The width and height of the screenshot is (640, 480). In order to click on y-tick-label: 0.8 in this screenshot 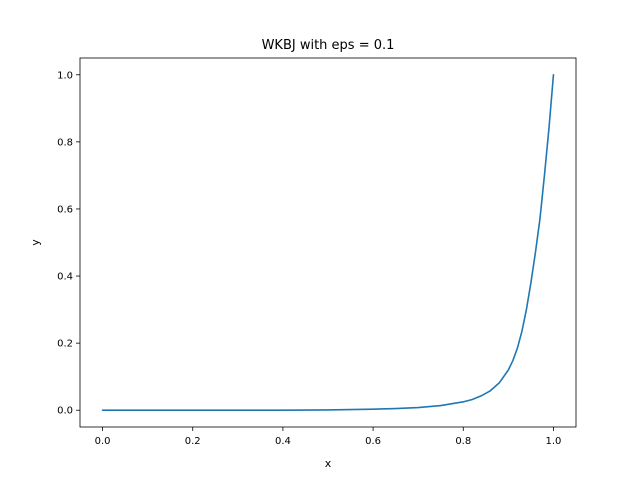, I will do `click(65, 142)`.